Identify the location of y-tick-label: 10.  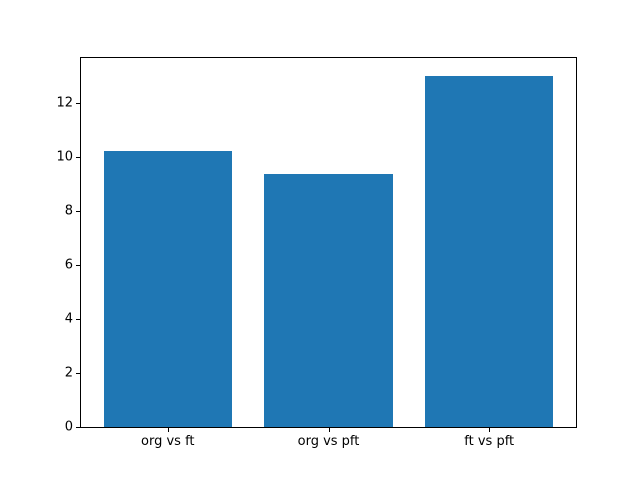
(64, 157).